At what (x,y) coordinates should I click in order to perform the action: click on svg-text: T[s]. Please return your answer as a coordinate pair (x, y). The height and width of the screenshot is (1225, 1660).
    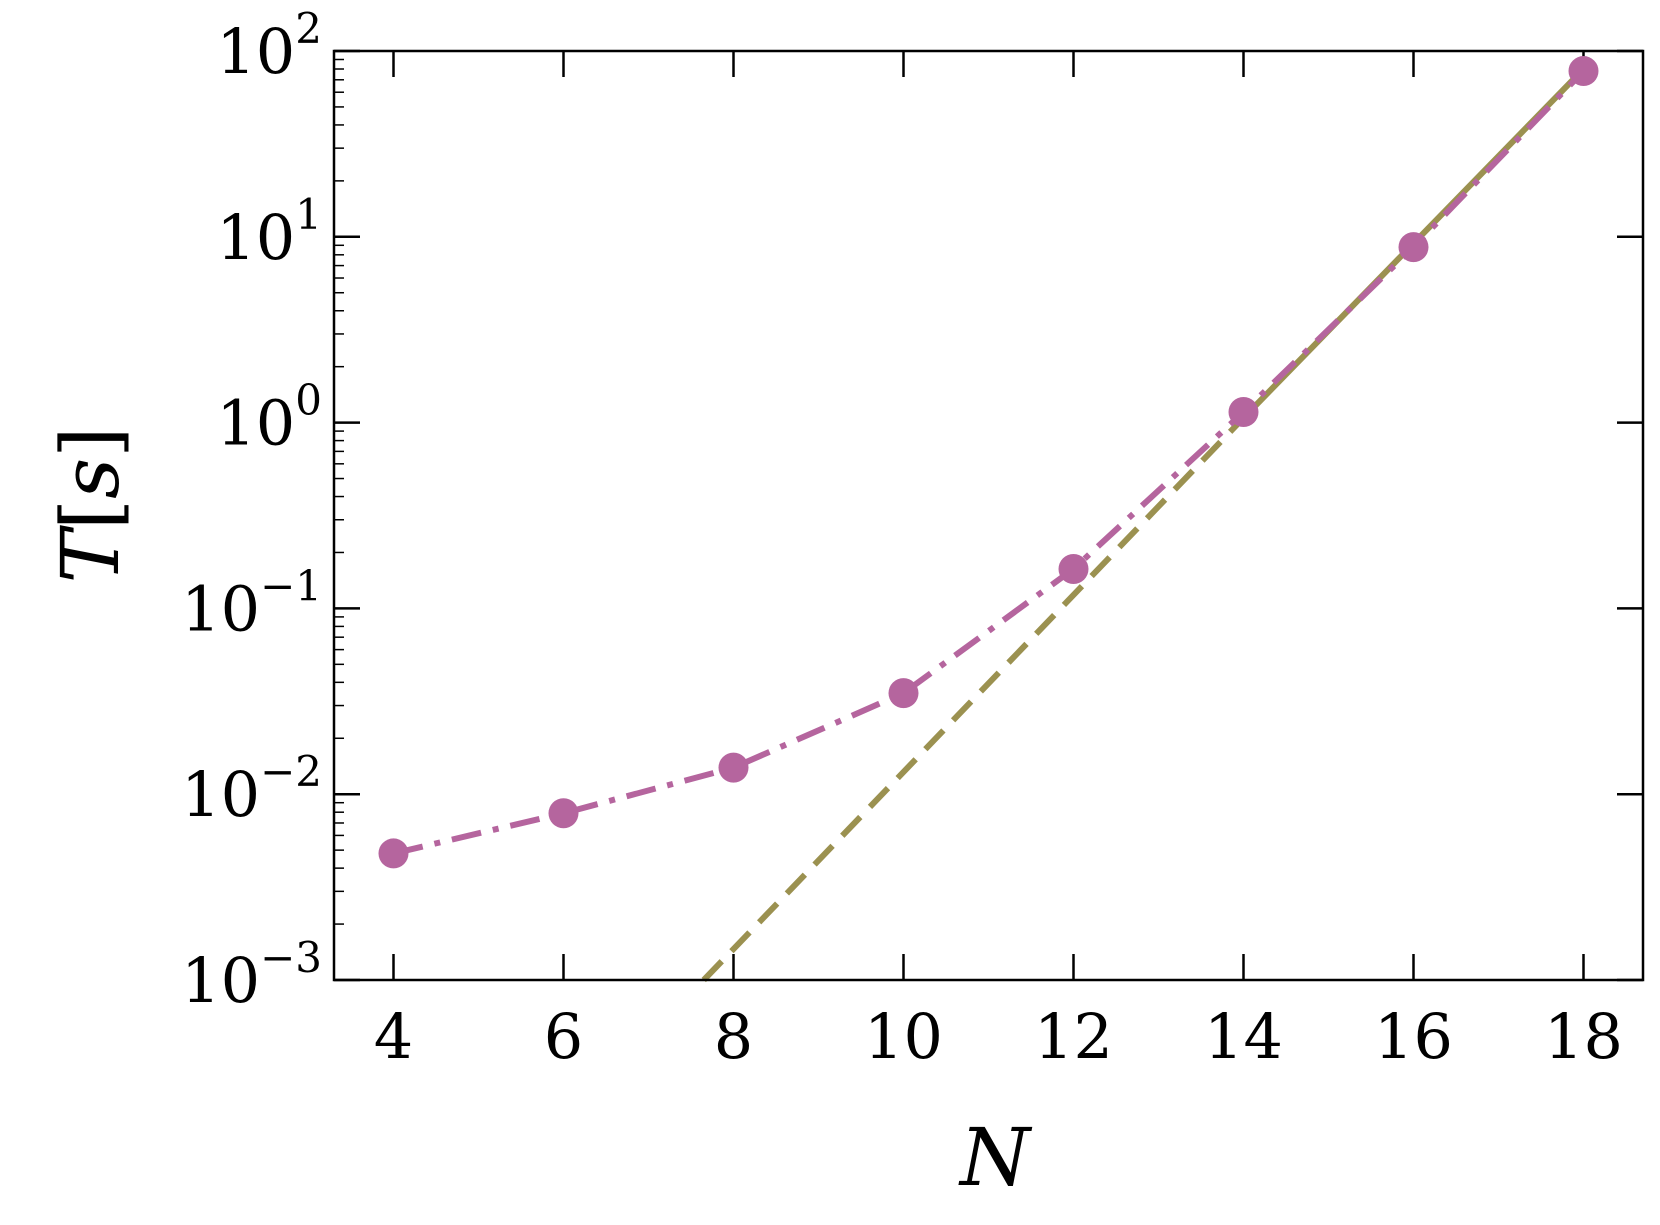
    Looking at the image, I should click on (90, 505).